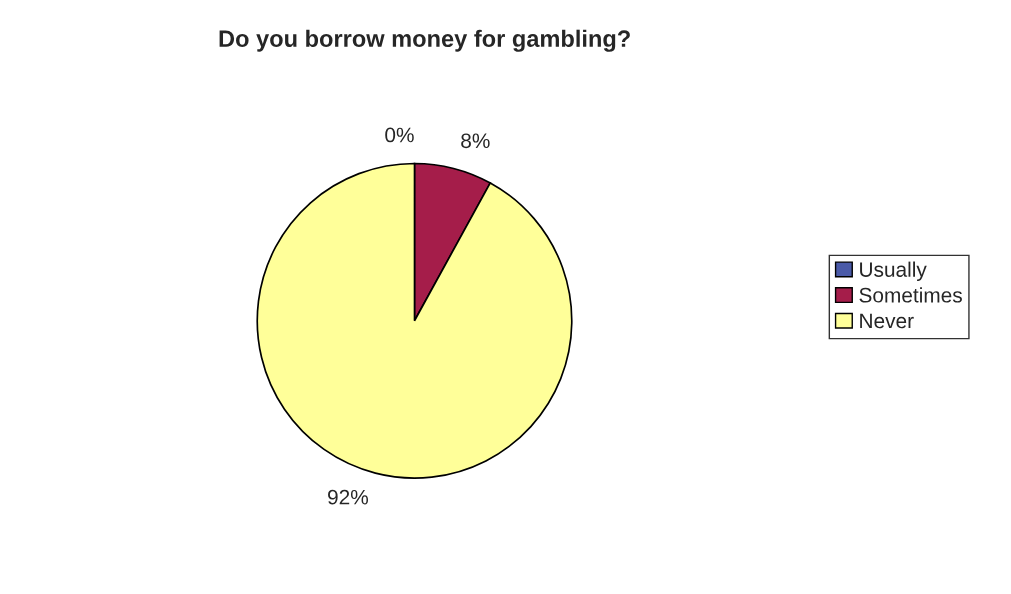  I want to click on legend-label: Usually, so click(893, 271).